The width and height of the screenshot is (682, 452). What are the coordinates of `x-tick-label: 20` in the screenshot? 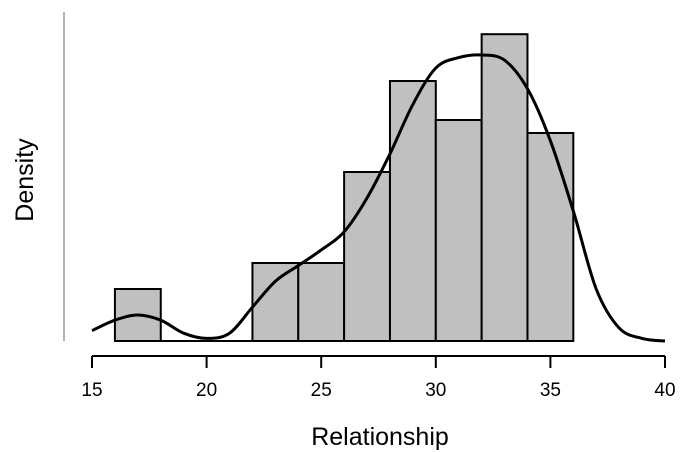 It's located at (206, 390).